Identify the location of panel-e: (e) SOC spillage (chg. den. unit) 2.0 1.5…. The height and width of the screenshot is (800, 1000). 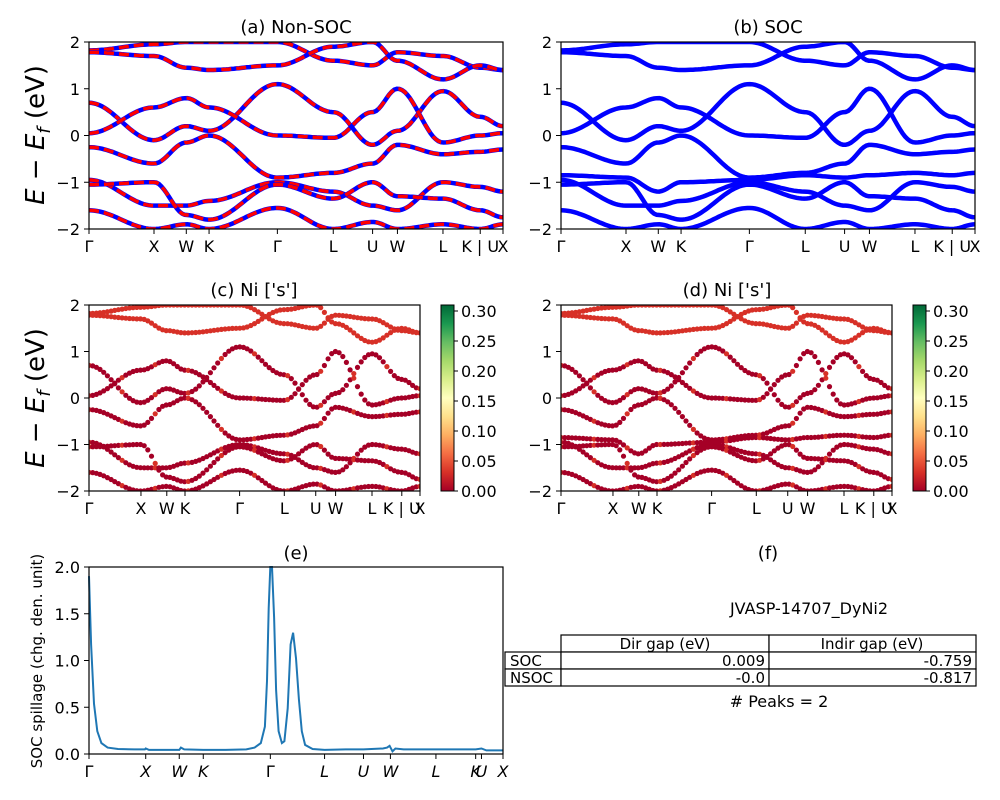
(269, 662).